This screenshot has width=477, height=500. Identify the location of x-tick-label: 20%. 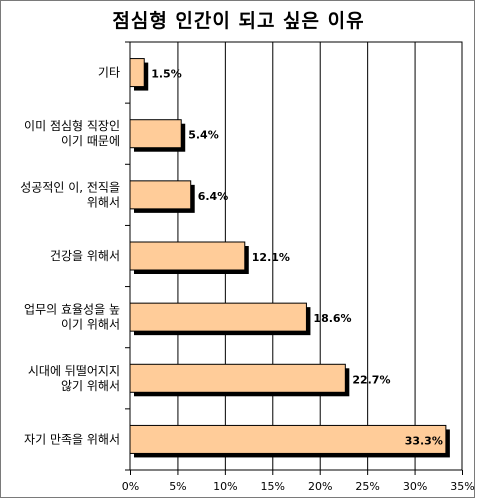
(320, 486).